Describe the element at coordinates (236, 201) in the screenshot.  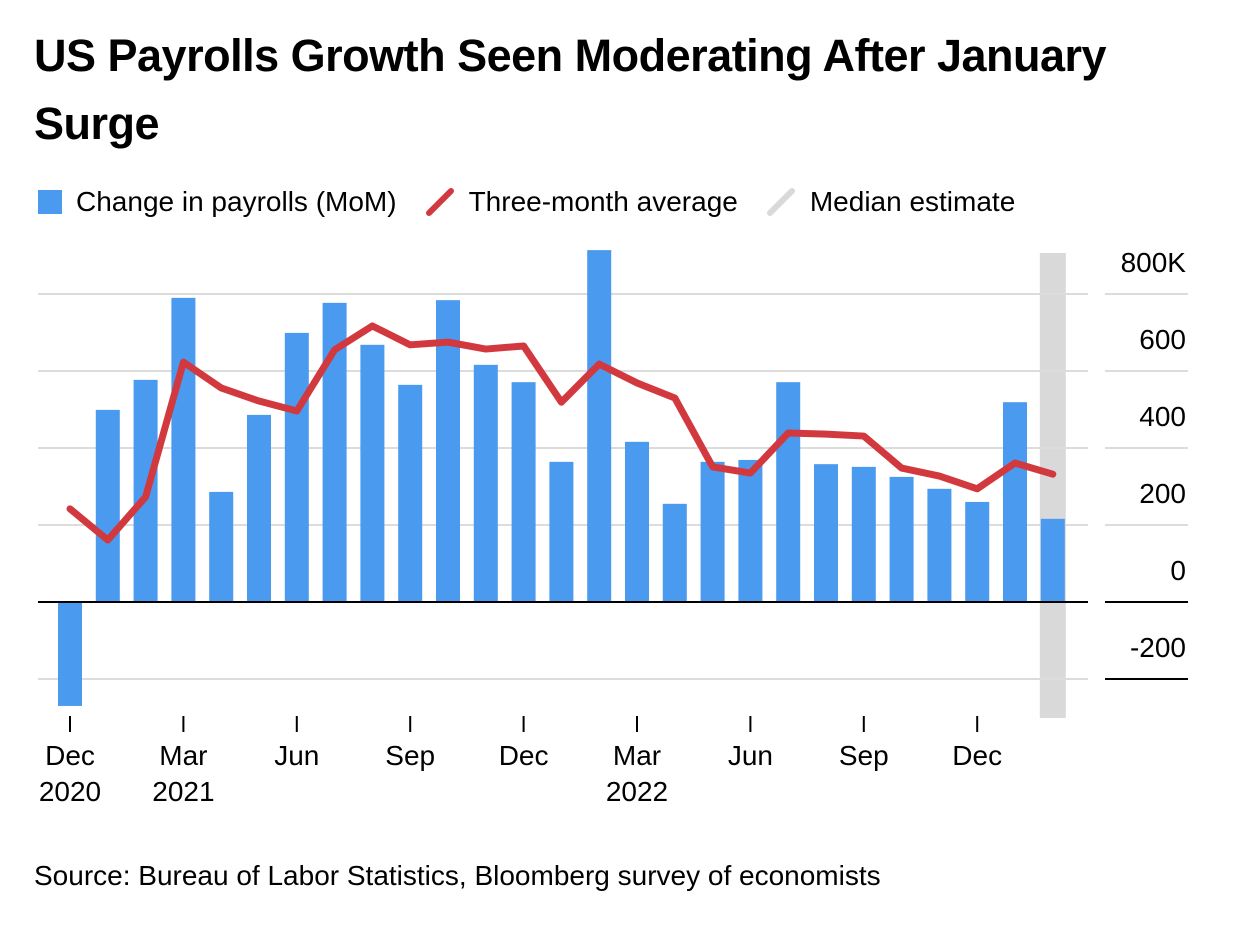
I see `legend-label: Change in payrolls (MoM)` at that location.